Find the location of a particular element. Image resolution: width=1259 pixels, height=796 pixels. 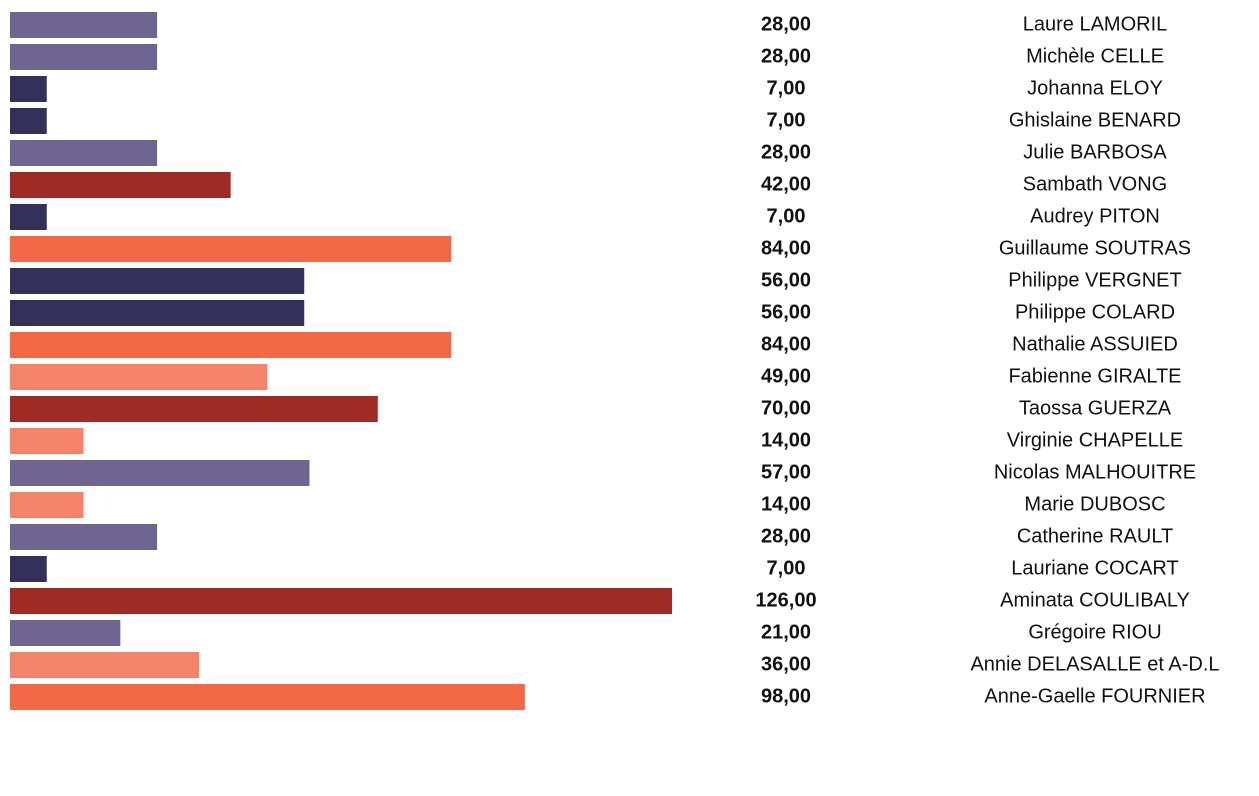

name-label: Philippe VERGNET is located at coordinates (1094, 280).